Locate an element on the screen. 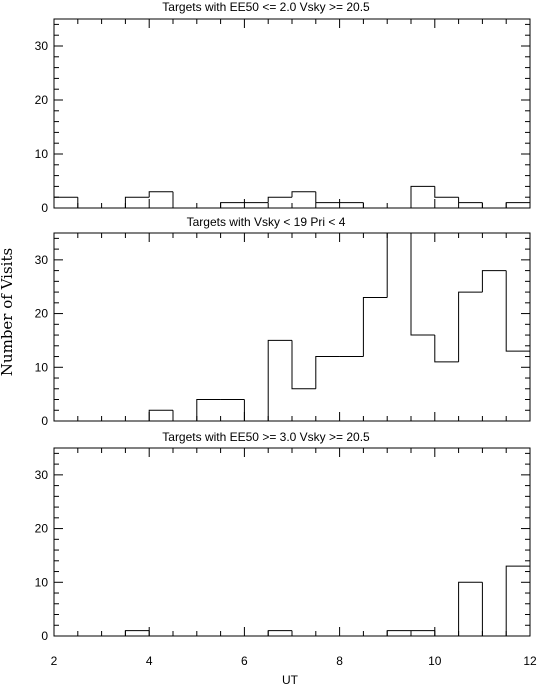 This screenshot has width=538, height=688. x-tick-label: 4 is located at coordinates (149, 661).